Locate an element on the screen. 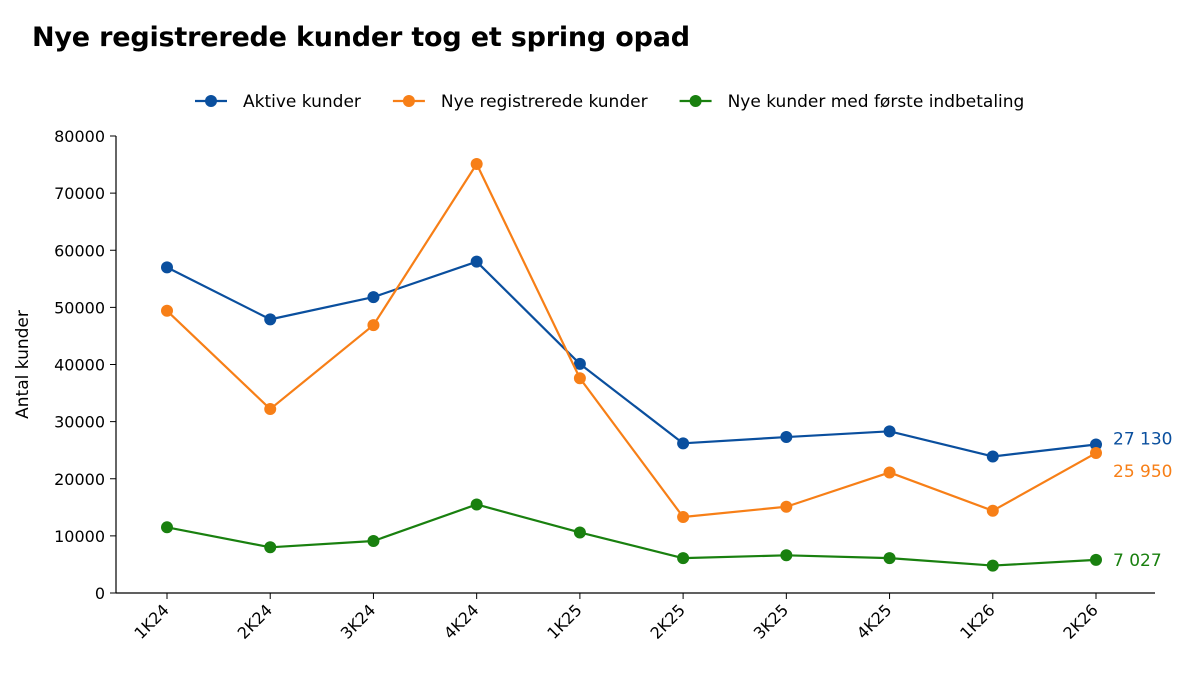 This screenshot has height=696, width=1200. legend-item-label: Nye registrerede kunder is located at coordinates (544, 102).